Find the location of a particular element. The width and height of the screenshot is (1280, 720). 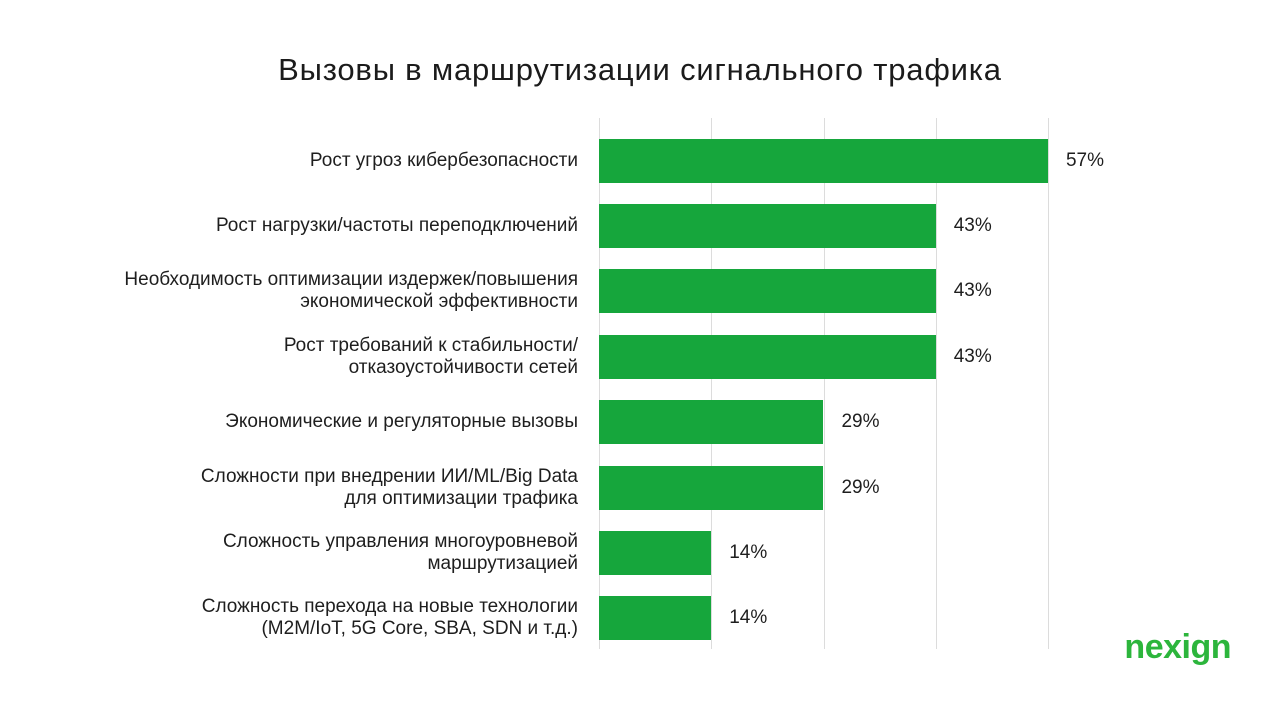

value-label: 57% is located at coordinates (1085, 160).